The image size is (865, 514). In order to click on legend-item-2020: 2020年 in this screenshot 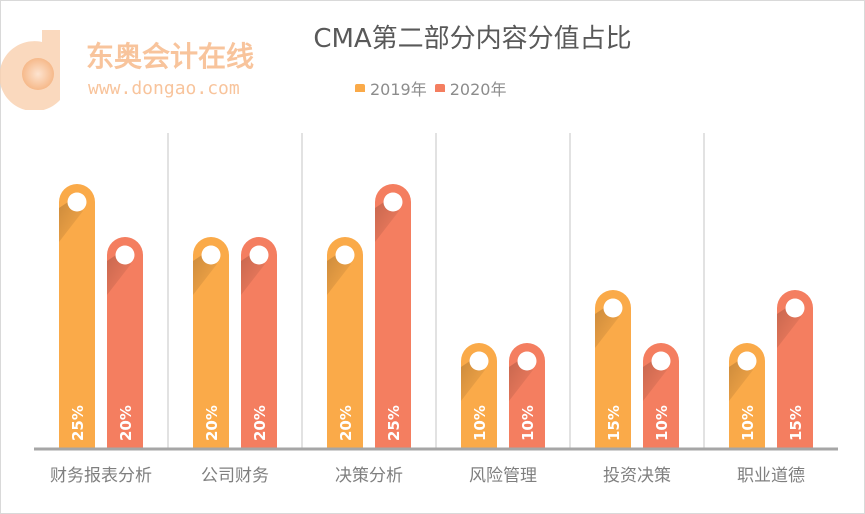, I will do `click(470, 88)`.